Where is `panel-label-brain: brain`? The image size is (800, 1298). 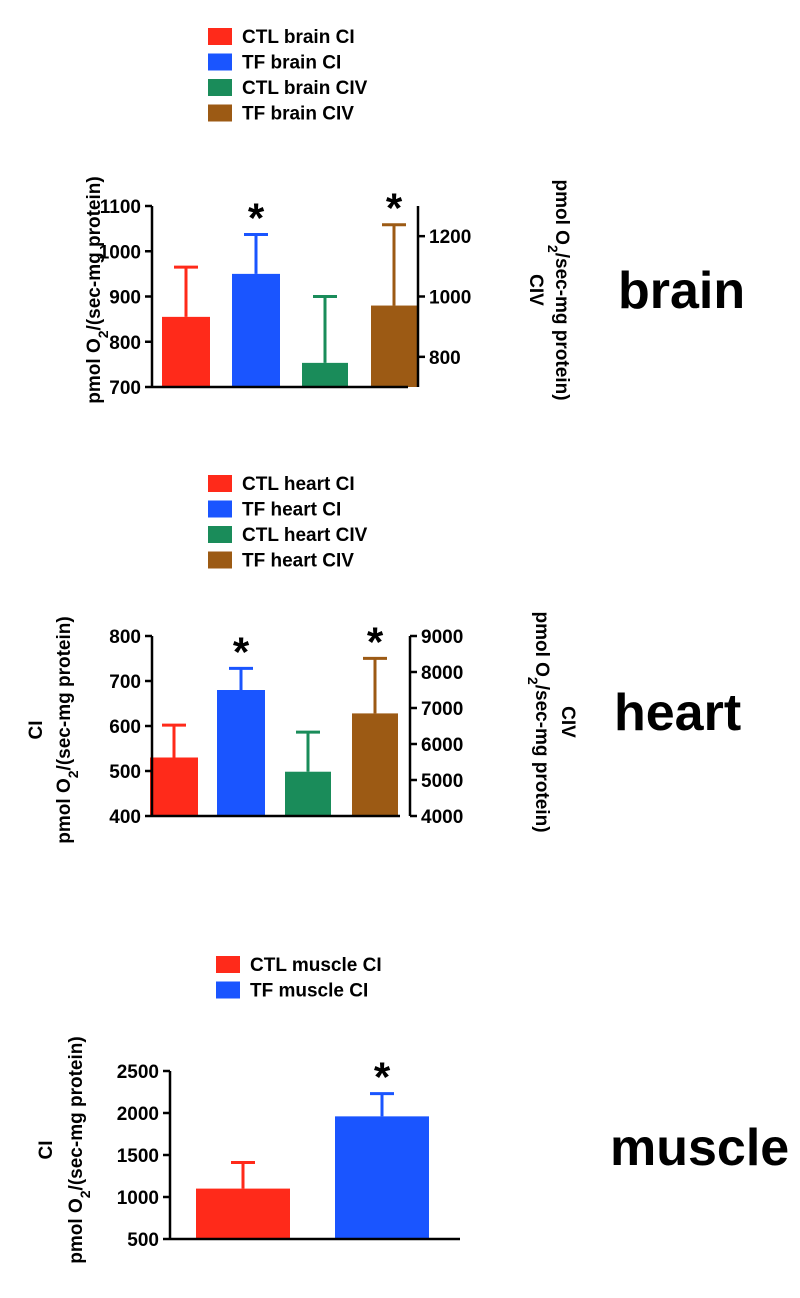 panel-label-brain: brain is located at coordinates (681, 291).